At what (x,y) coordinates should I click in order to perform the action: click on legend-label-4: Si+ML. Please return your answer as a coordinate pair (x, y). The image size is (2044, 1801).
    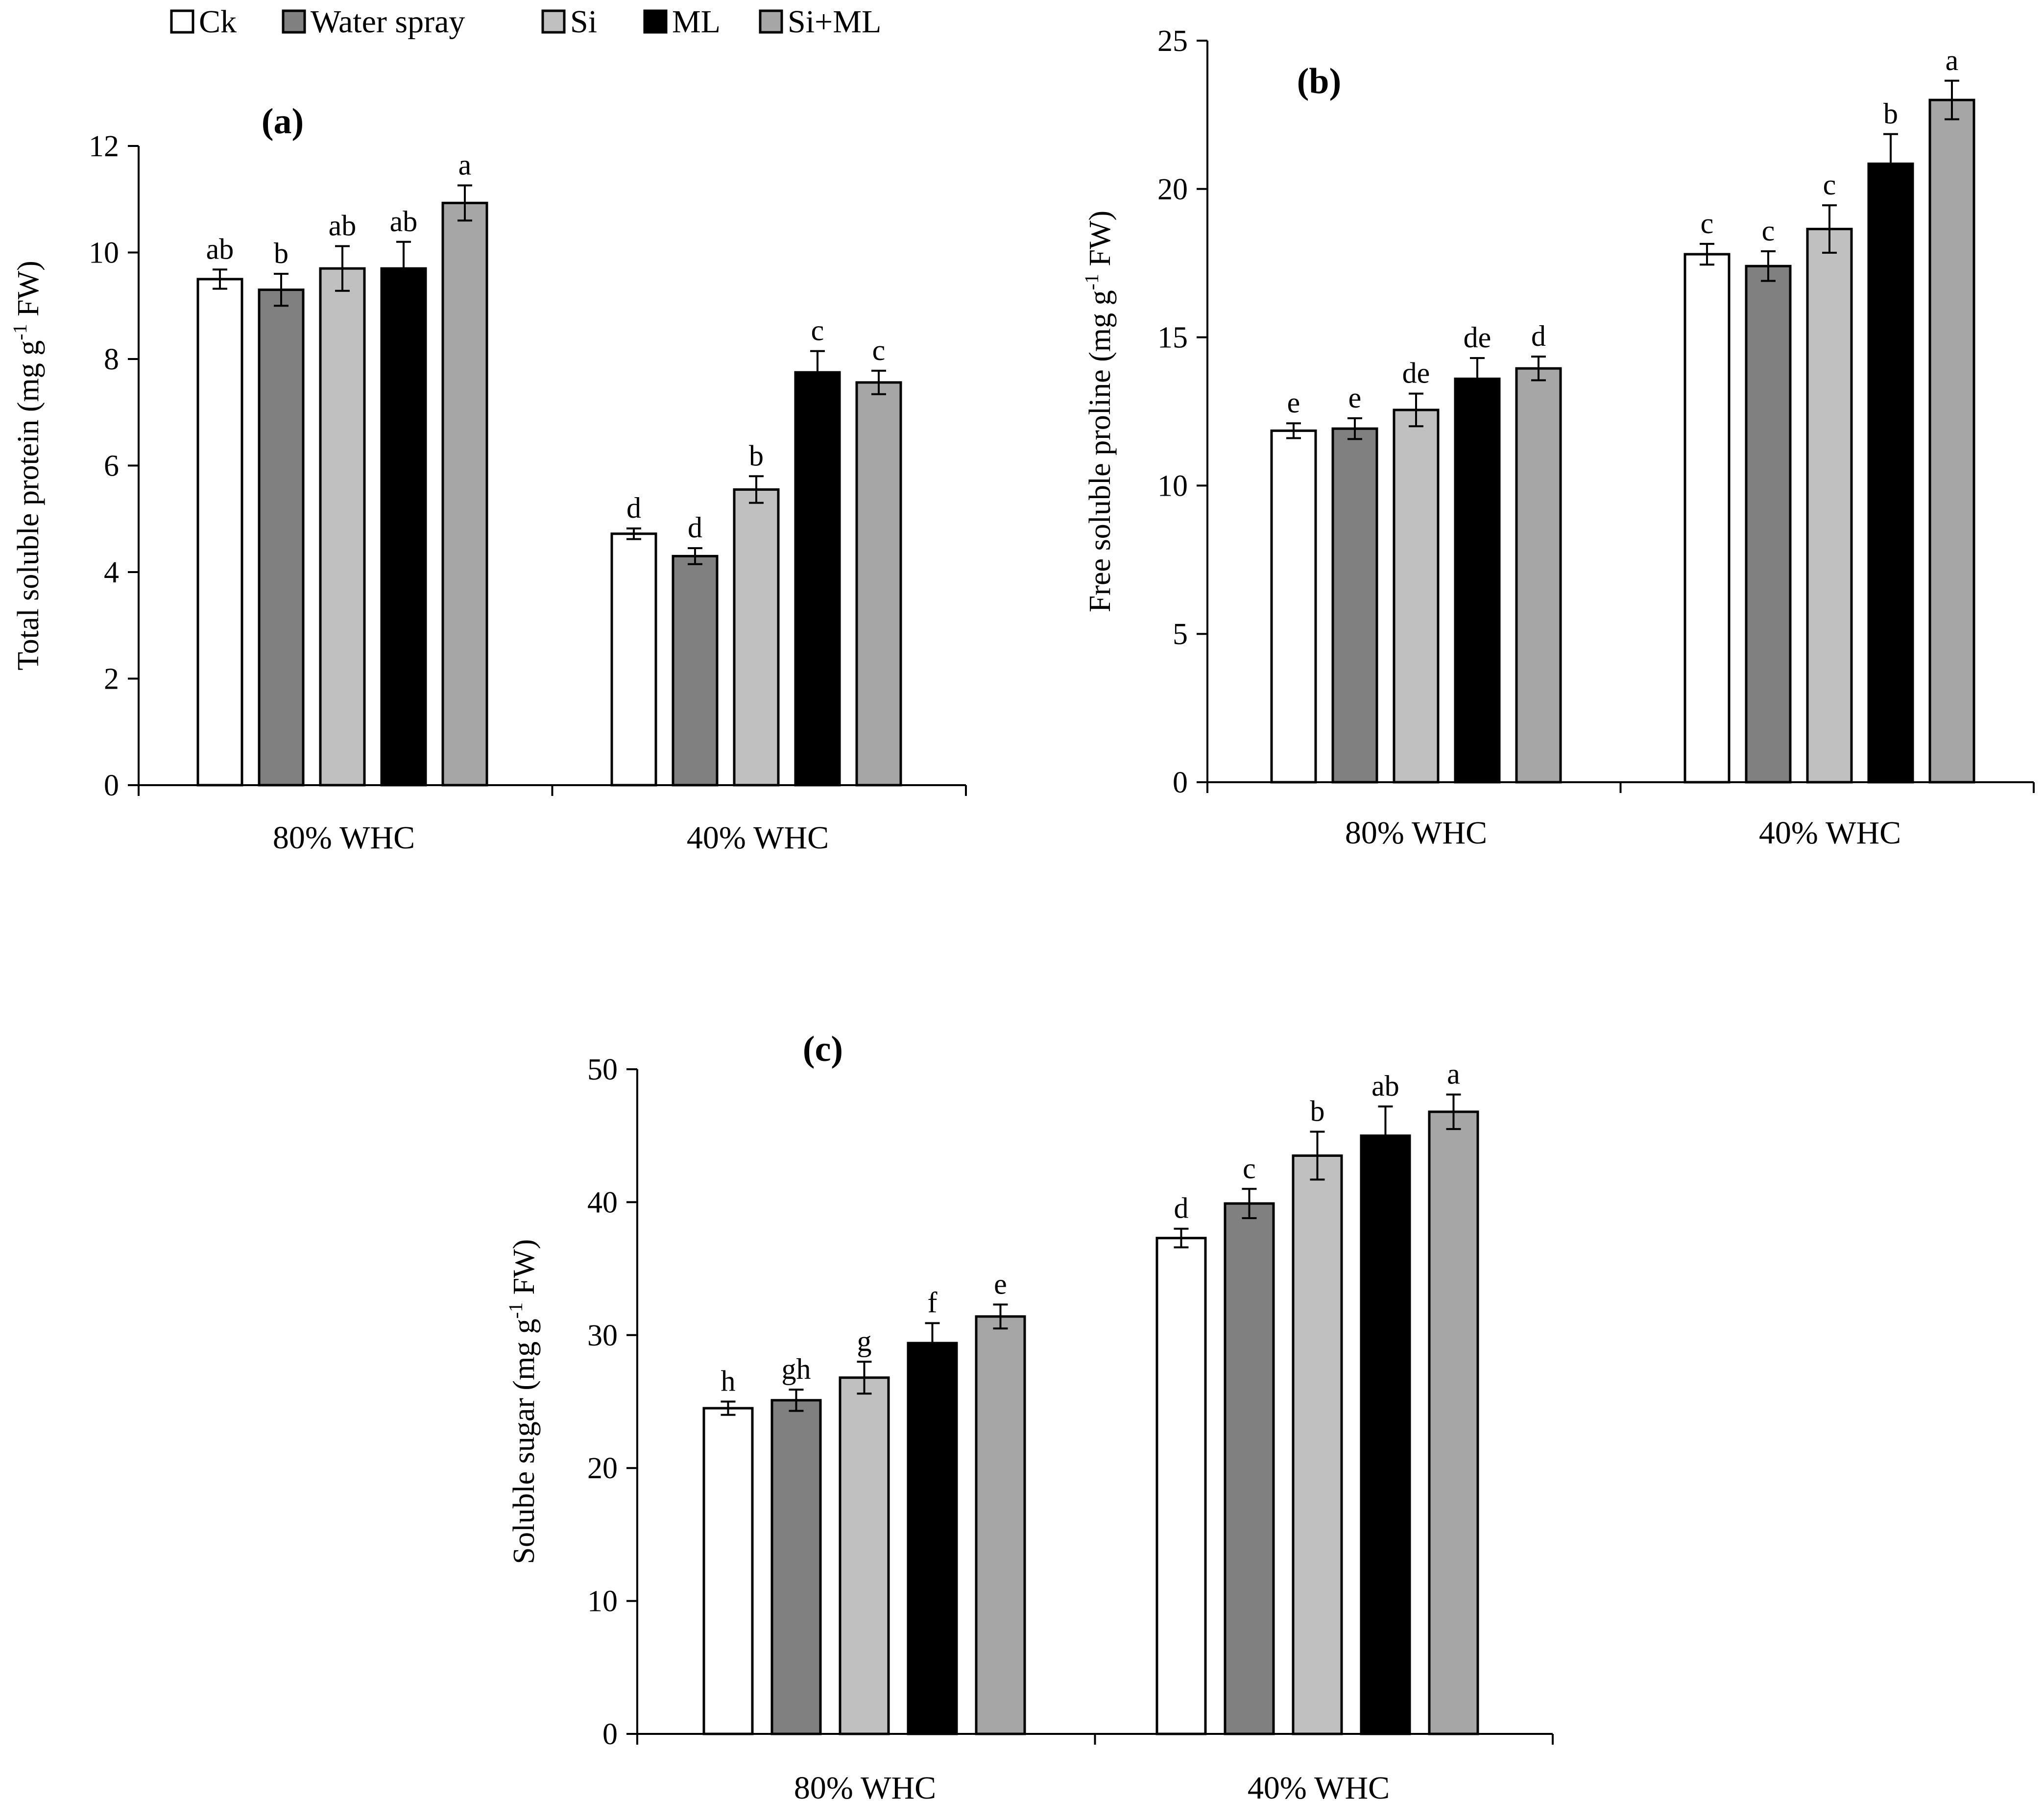
    Looking at the image, I should click on (835, 22).